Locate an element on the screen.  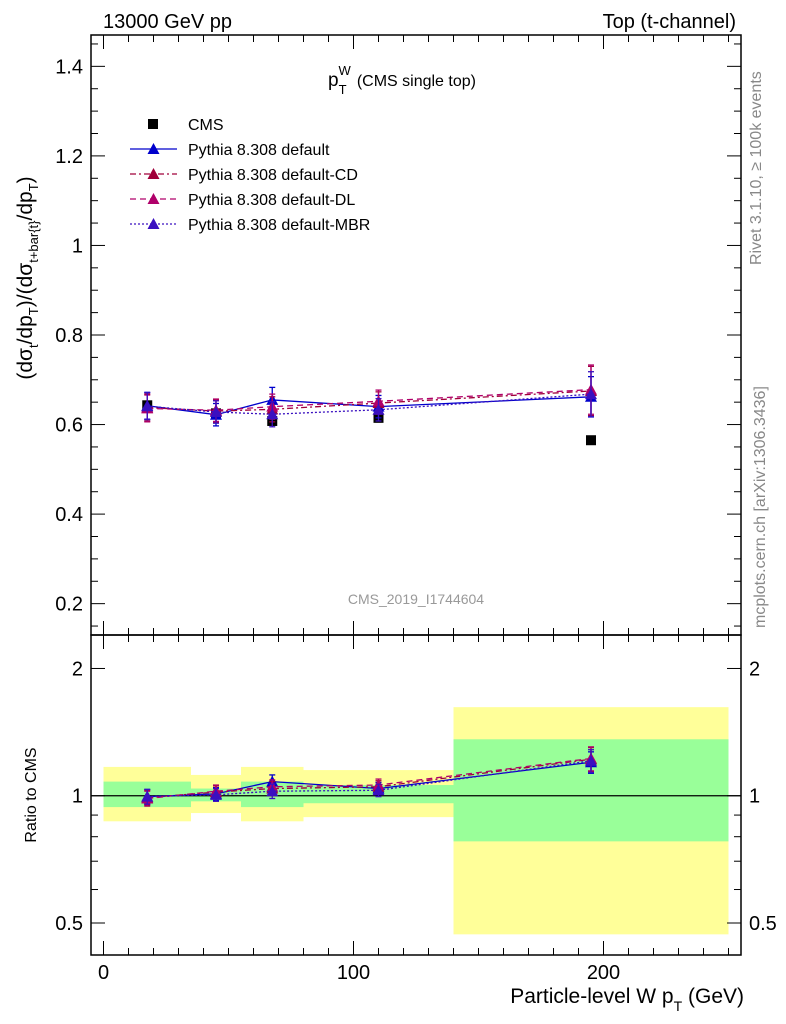
ratio-y-tick-label: 2 is located at coordinates (77, 669).